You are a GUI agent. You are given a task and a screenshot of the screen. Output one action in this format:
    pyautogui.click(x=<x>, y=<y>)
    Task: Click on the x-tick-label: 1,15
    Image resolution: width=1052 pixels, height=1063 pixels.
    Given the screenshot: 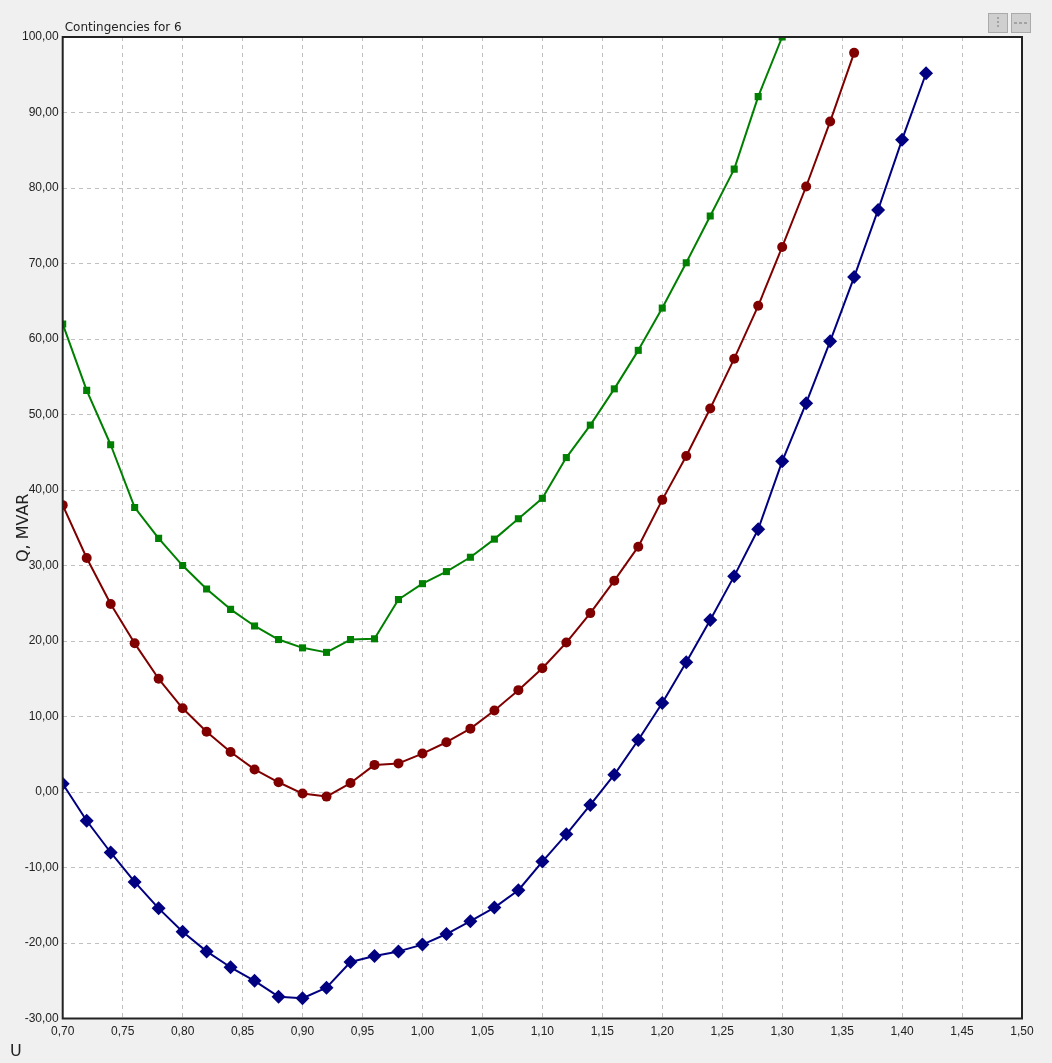 What is the action you would take?
    pyautogui.click(x=602, y=1031)
    